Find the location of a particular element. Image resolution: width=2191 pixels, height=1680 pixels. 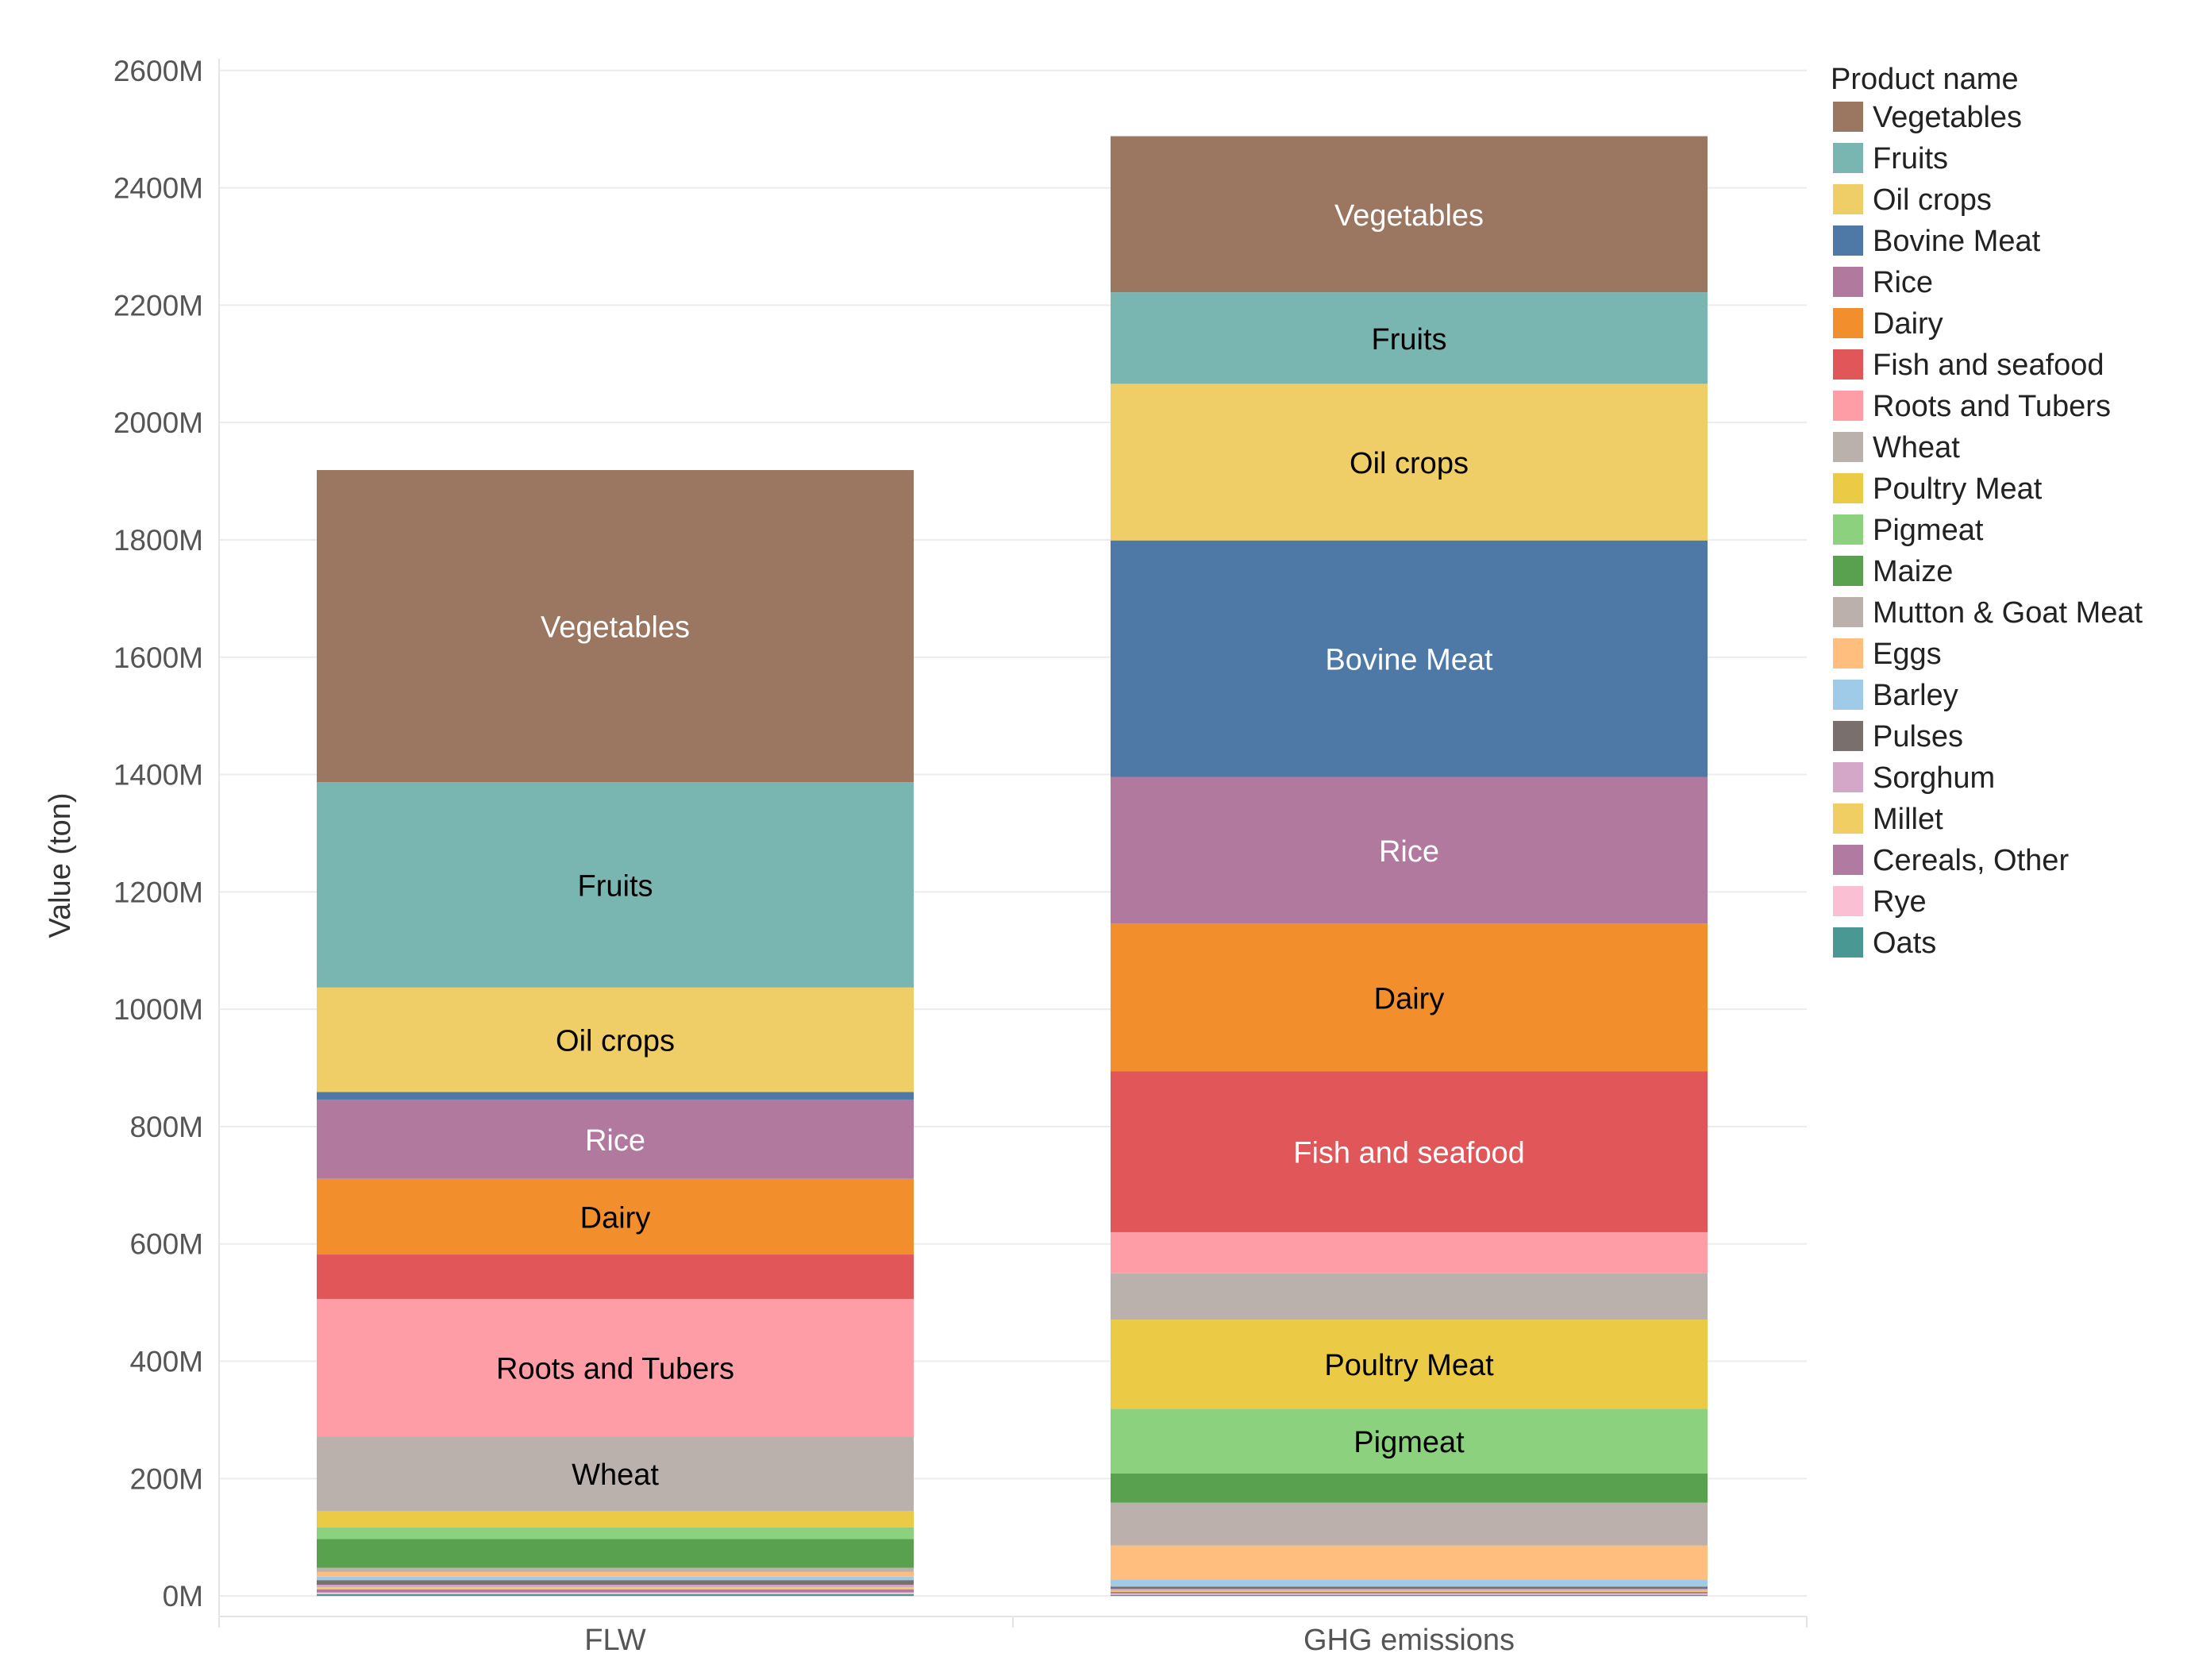

y-tick-label: 2000M is located at coordinates (158, 423).